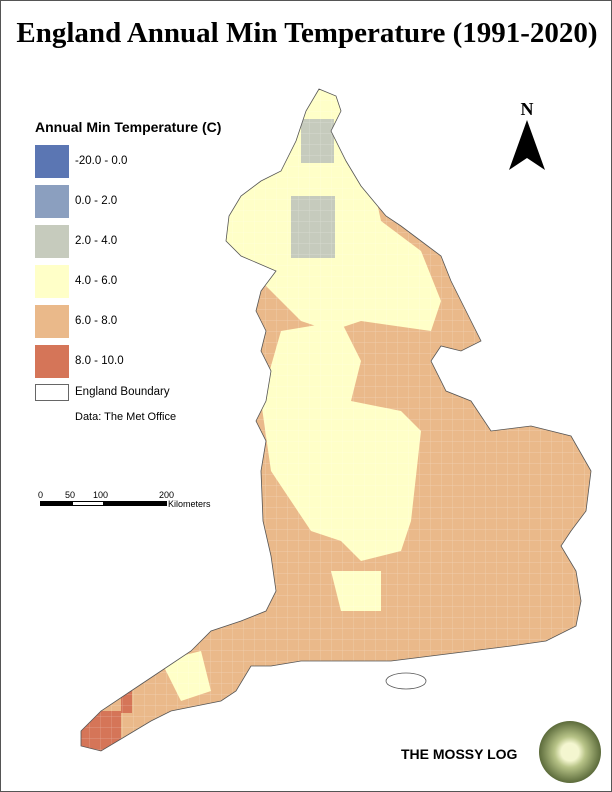 Image resolution: width=612 pixels, height=792 pixels. What do you see at coordinates (189, 504) in the screenshot?
I see `scale-unit: Kilometers` at bounding box center [189, 504].